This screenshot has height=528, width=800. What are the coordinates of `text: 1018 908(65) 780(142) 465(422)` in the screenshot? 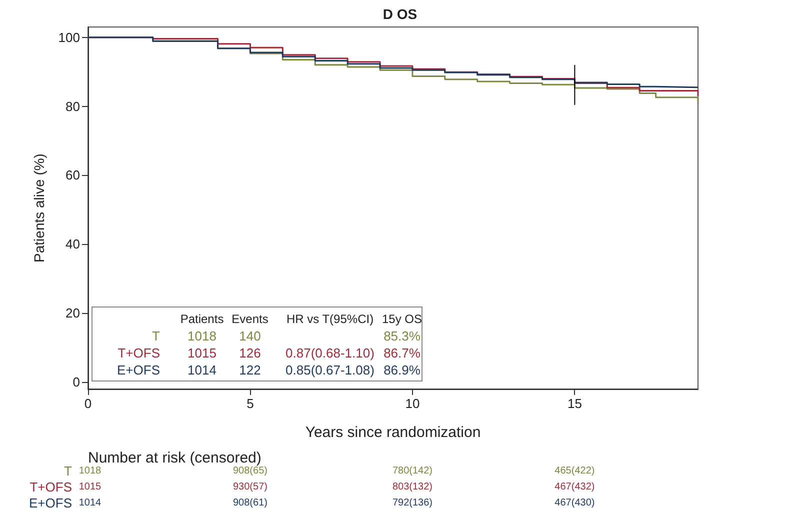 It's located at (336, 471).